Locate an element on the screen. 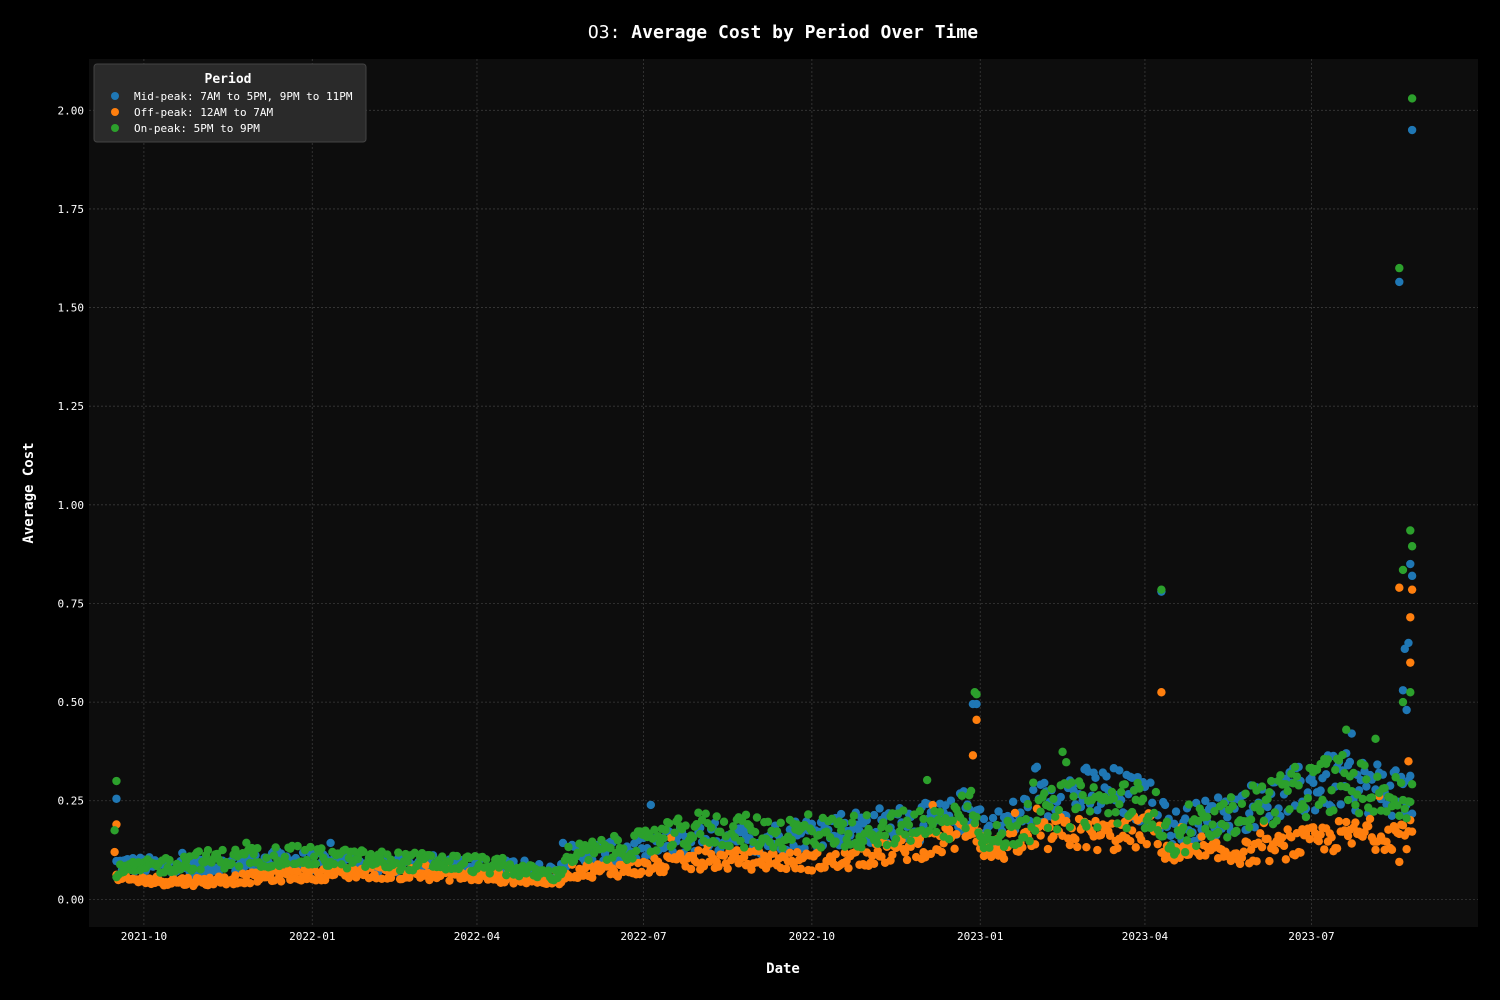 The image size is (1500, 1000). legend-marker-on-peak is located at coordinates (115, 128).